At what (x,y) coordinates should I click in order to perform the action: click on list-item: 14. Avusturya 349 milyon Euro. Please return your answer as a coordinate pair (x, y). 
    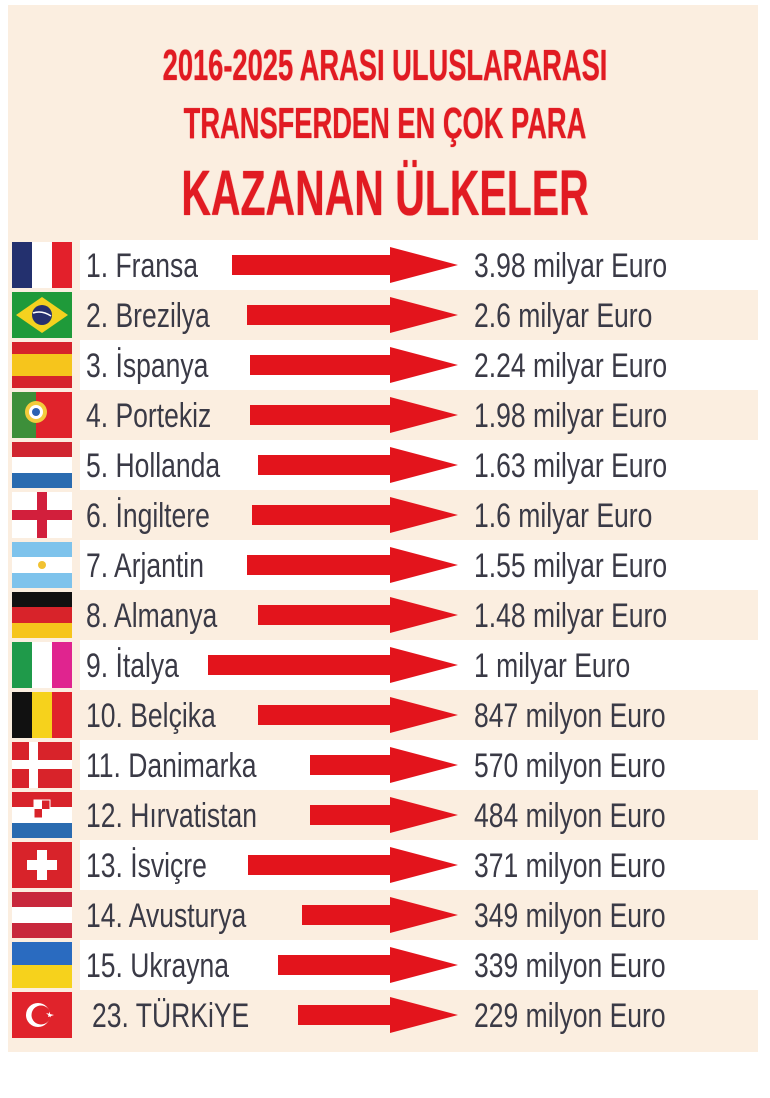
    Looking at the image, I should click on (385, 915).